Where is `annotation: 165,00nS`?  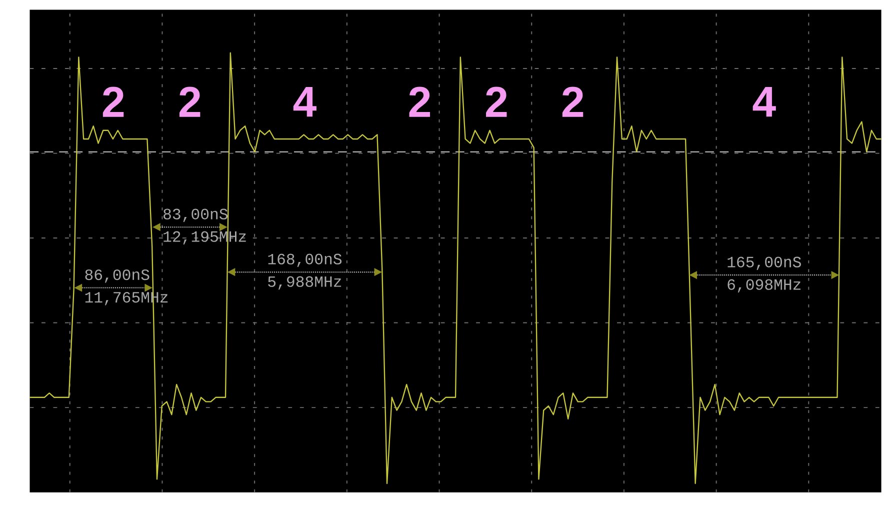 annotation: 165,00nS is located at coordinates (764, 263).